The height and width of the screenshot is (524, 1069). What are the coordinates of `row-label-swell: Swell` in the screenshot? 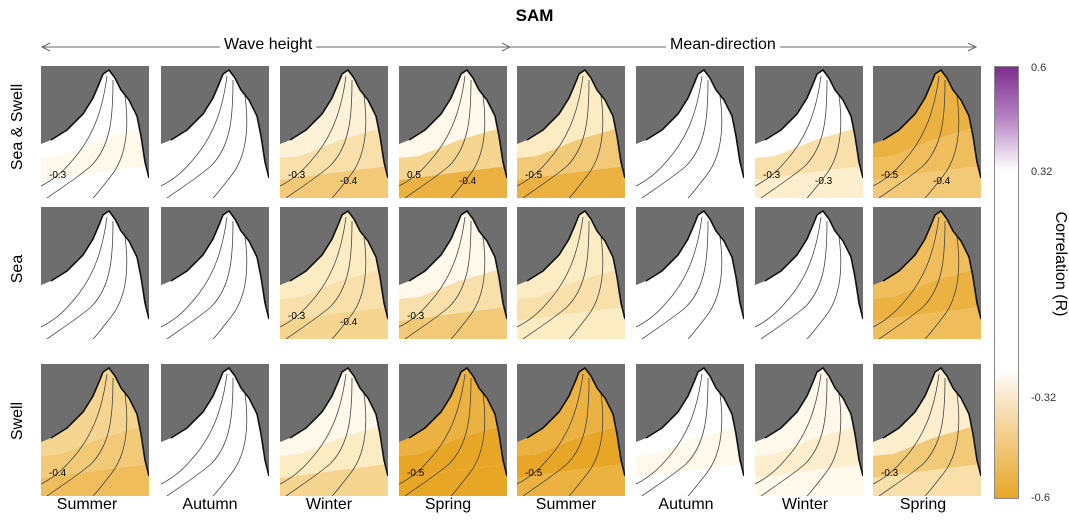 It's located at (17, 421).